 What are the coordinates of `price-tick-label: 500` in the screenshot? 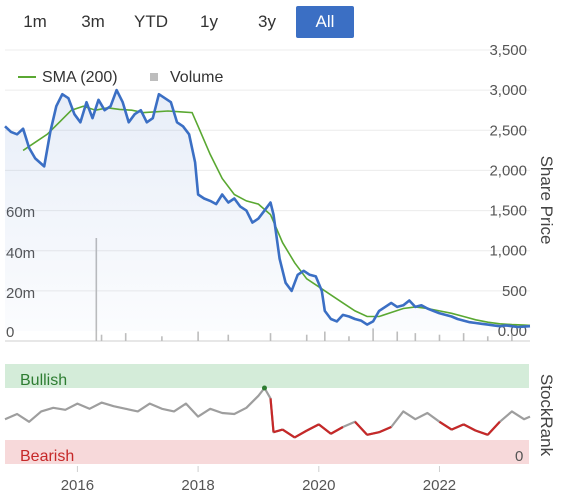 It's located at (514, 291).